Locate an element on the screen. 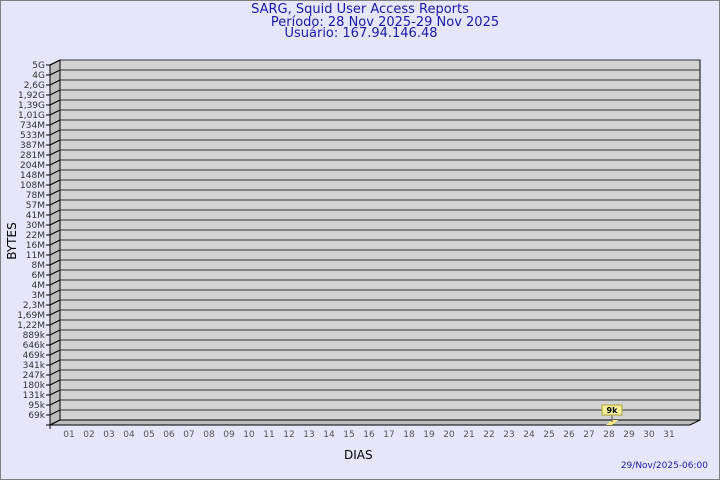 The height and width of the screenshot is (480, 720). y-tick-label: 148M is located at coordinates (32, 176).